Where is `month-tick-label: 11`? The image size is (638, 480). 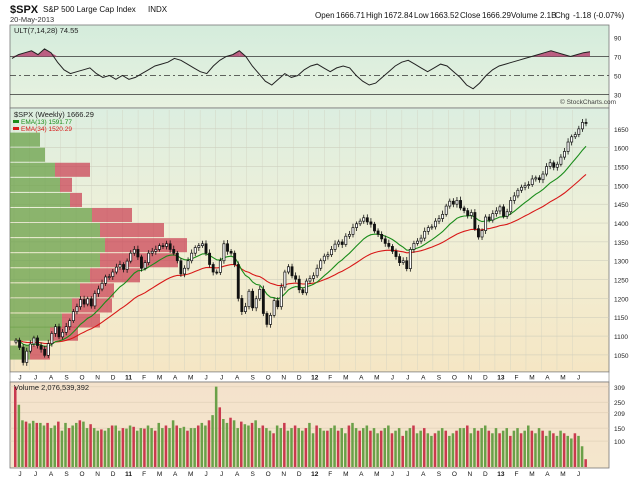
month-tick-label: 11 is located at coordinates (128, 474).